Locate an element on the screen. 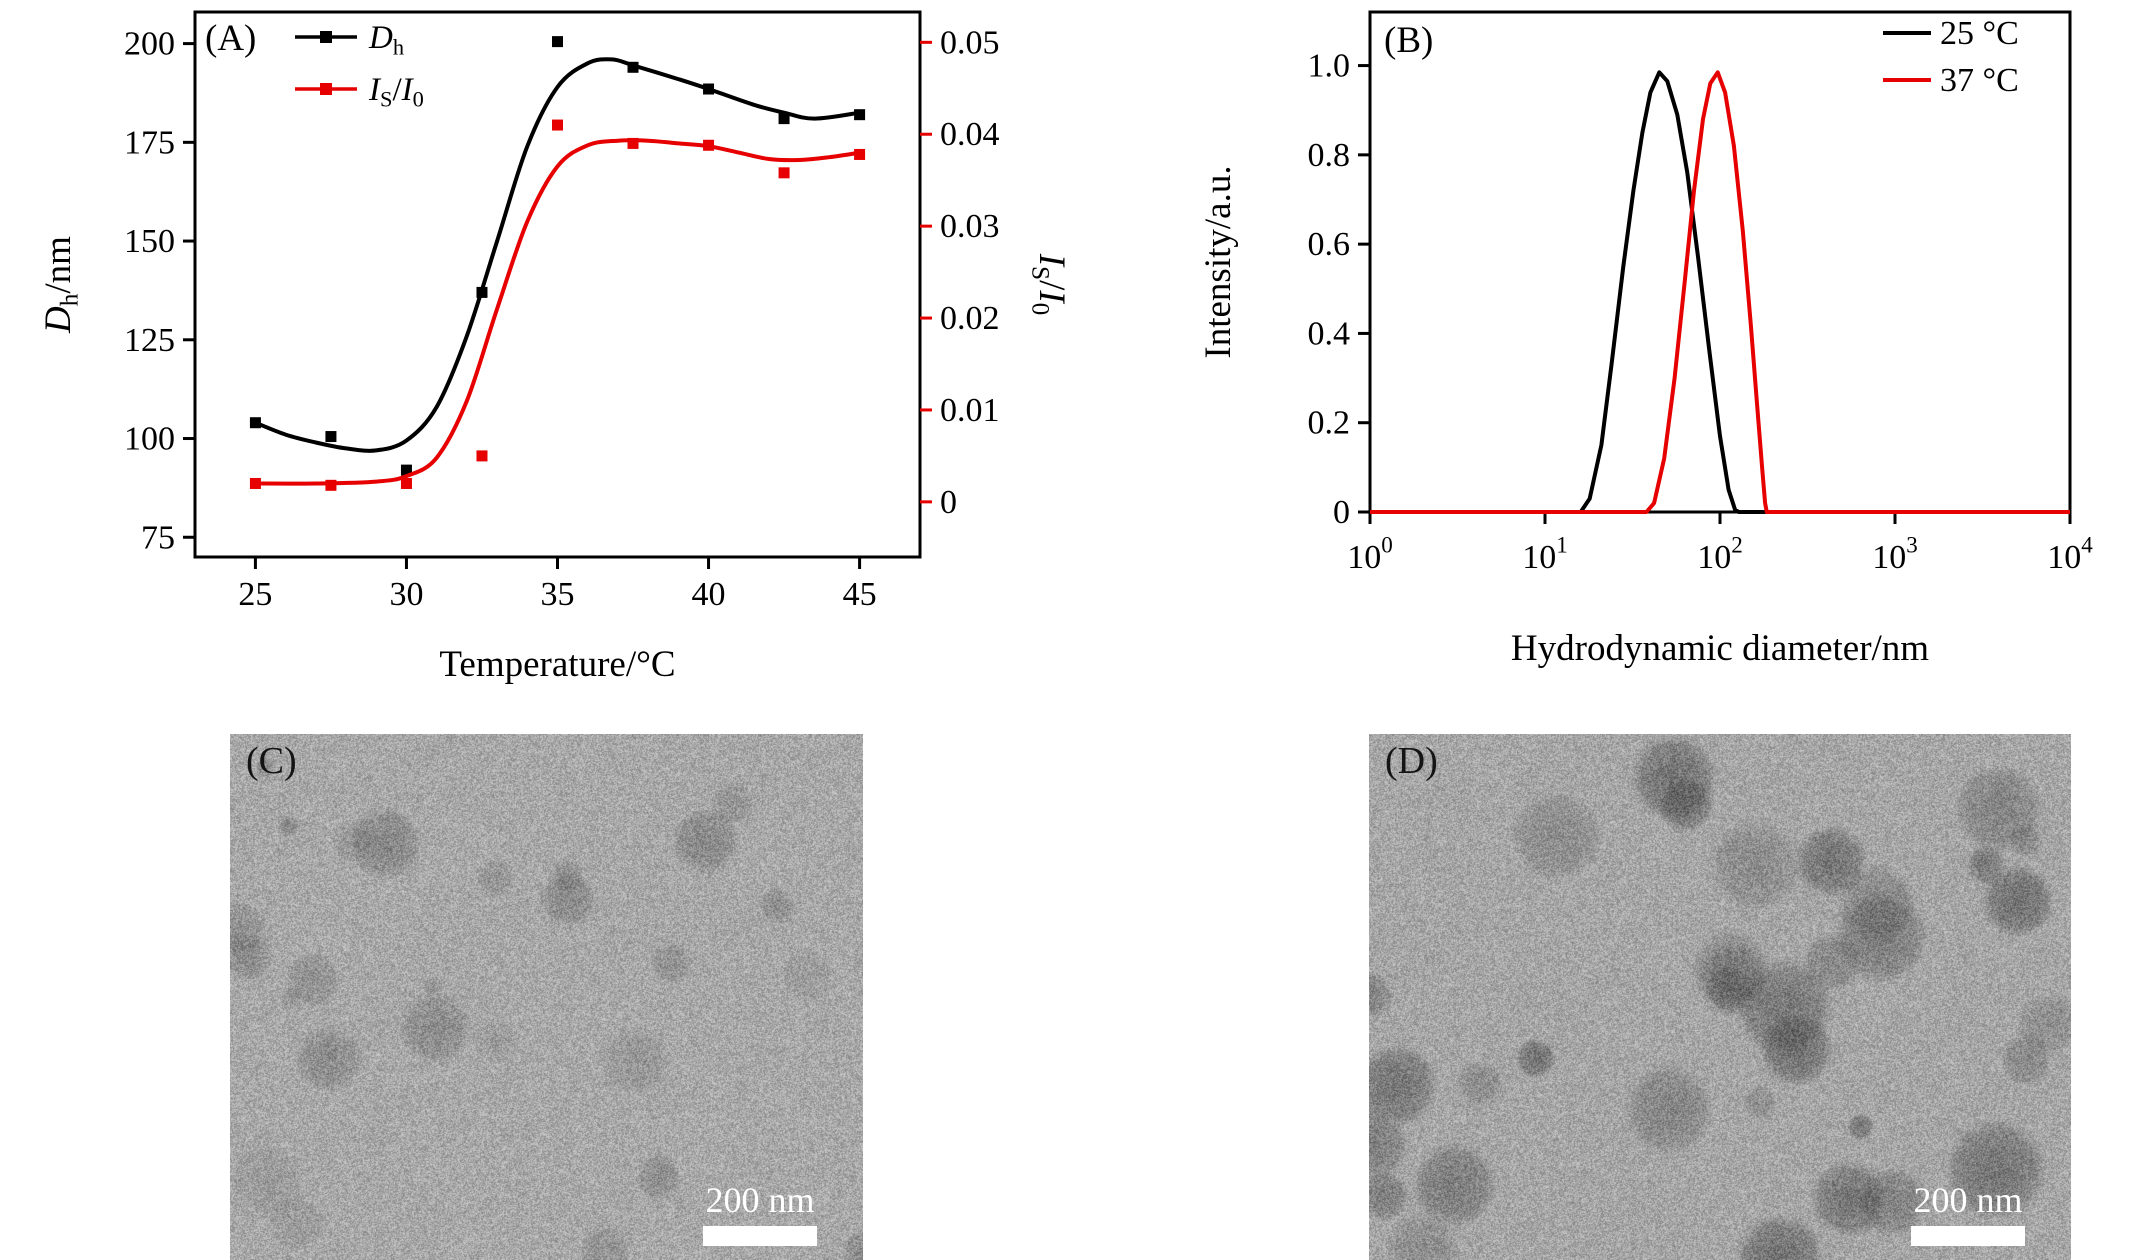 The width and height of the screenshot is (2139, 1260). tem-micrograph-d is located at coordinates (1720, 997).